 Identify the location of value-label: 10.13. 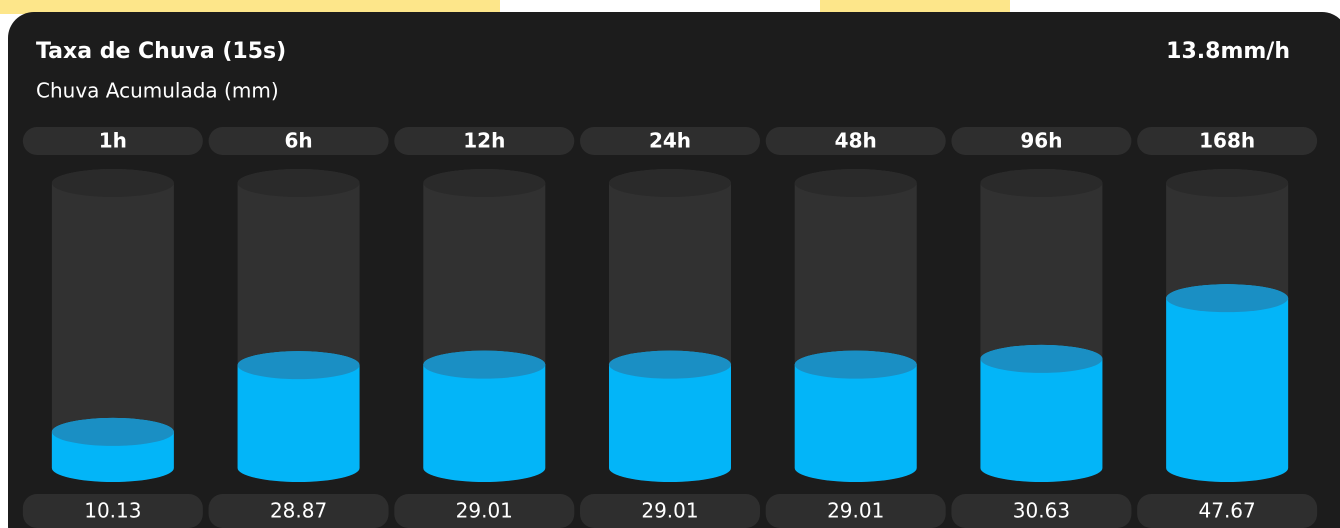
(112, 511).